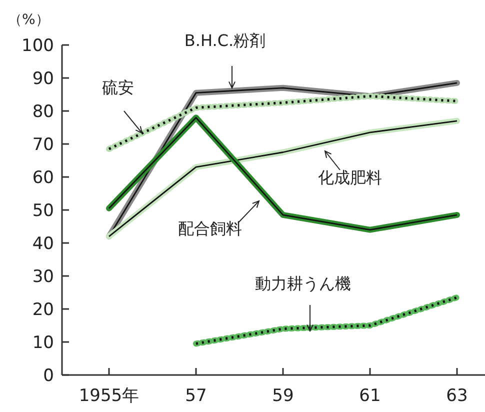  What do you see at coordinates (350, 177) in the screenshot?
I see `series-label: 化成肥料` at bounding box center [350, 177].